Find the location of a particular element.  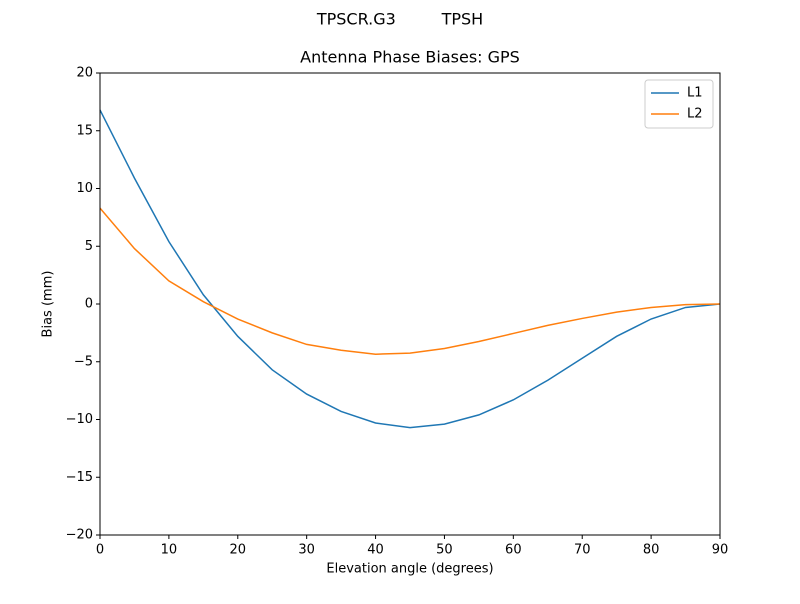

y-tick-label: −15 is located at coordinates (79, 477).